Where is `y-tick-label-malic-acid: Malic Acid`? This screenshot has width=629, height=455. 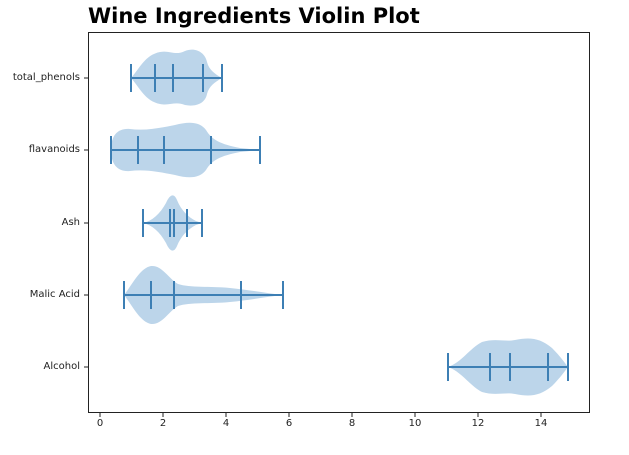 y-tick-label-malic-acid: Malic Acid is located at coordinates (54, 294).